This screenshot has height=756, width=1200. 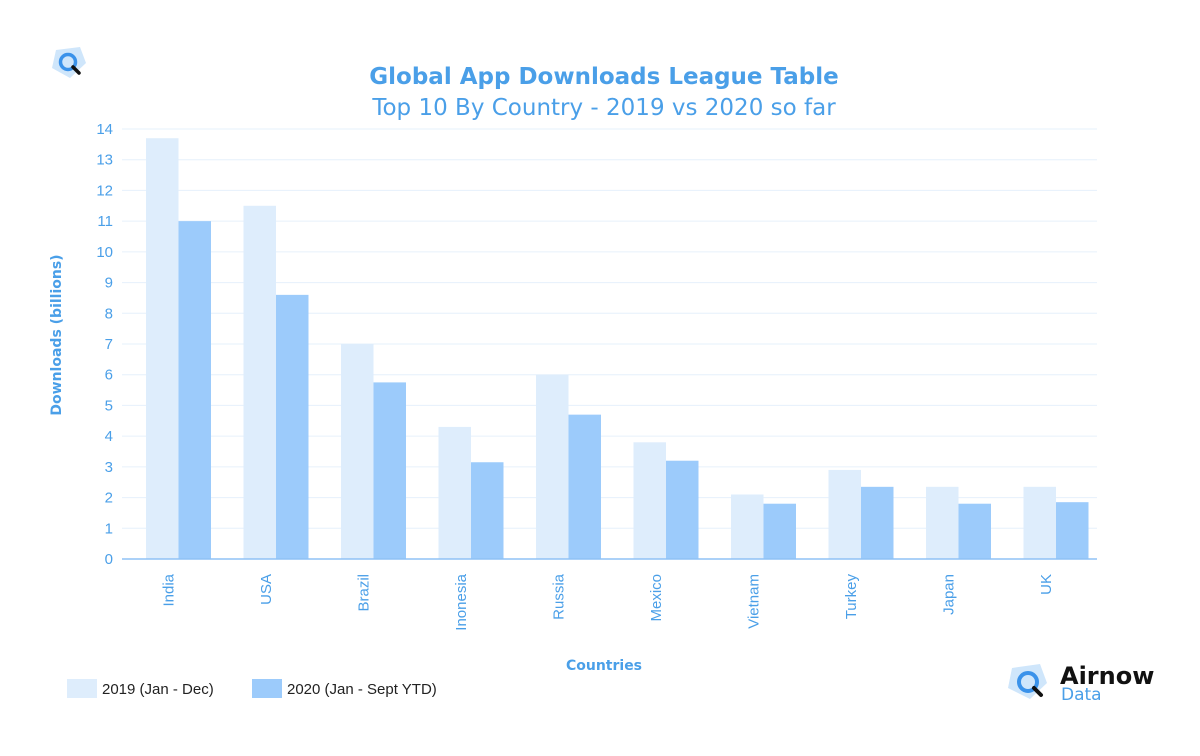 I want to click on y-axis-title: Downloads (billions), so click(x=57, y=334).